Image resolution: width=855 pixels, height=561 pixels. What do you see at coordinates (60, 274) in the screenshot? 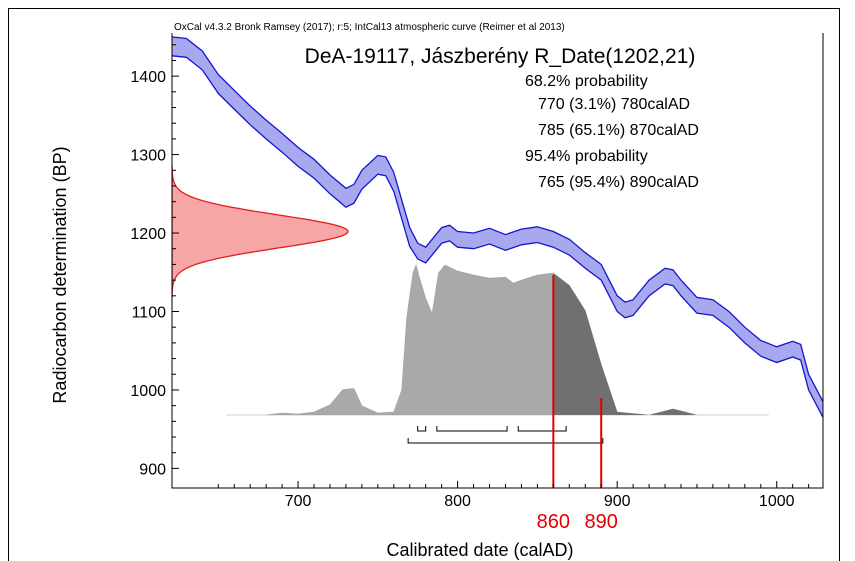
I see `y-axis-label: Radiocarbon determination (BP)` at bounding box center [60, 274].